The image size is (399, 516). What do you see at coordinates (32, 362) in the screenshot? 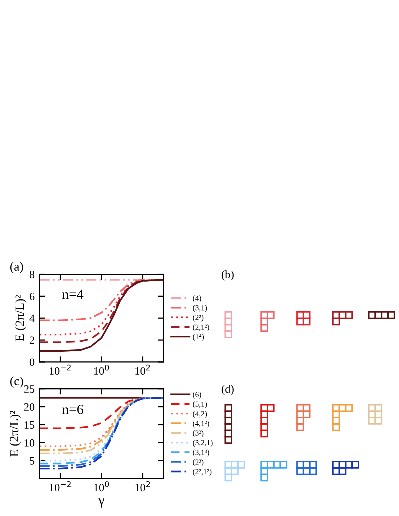
I see `y-tick-label: 0` at bounding box center [32, 362].